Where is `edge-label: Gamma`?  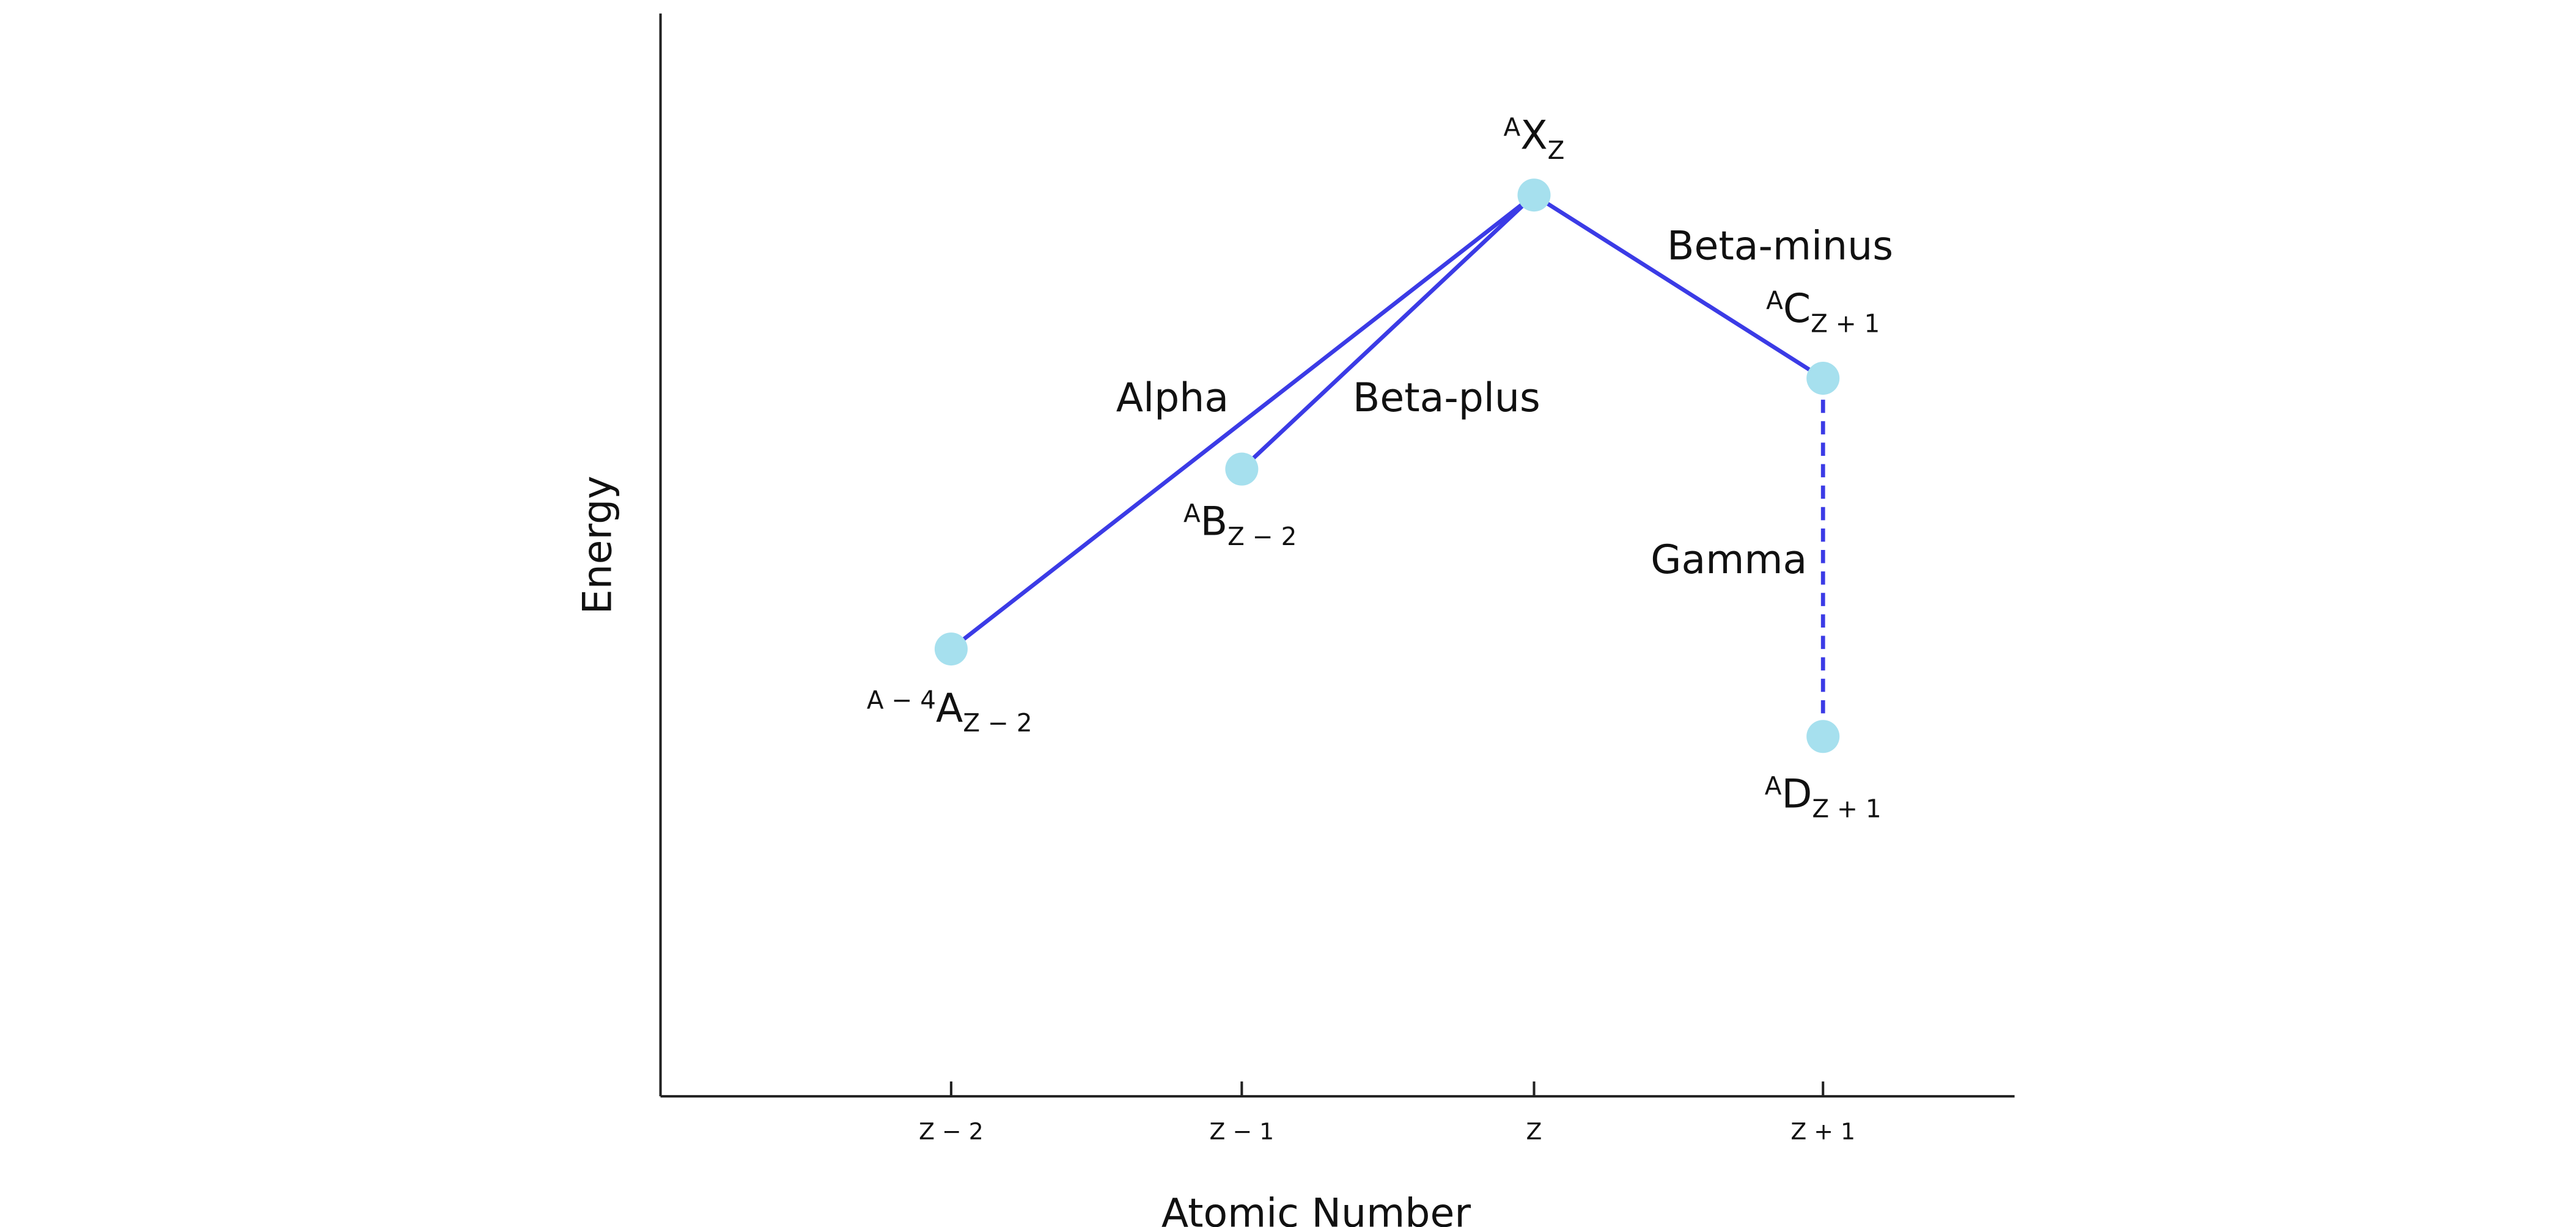 edge-label: Gamma is located at coordinates (1728, 560).